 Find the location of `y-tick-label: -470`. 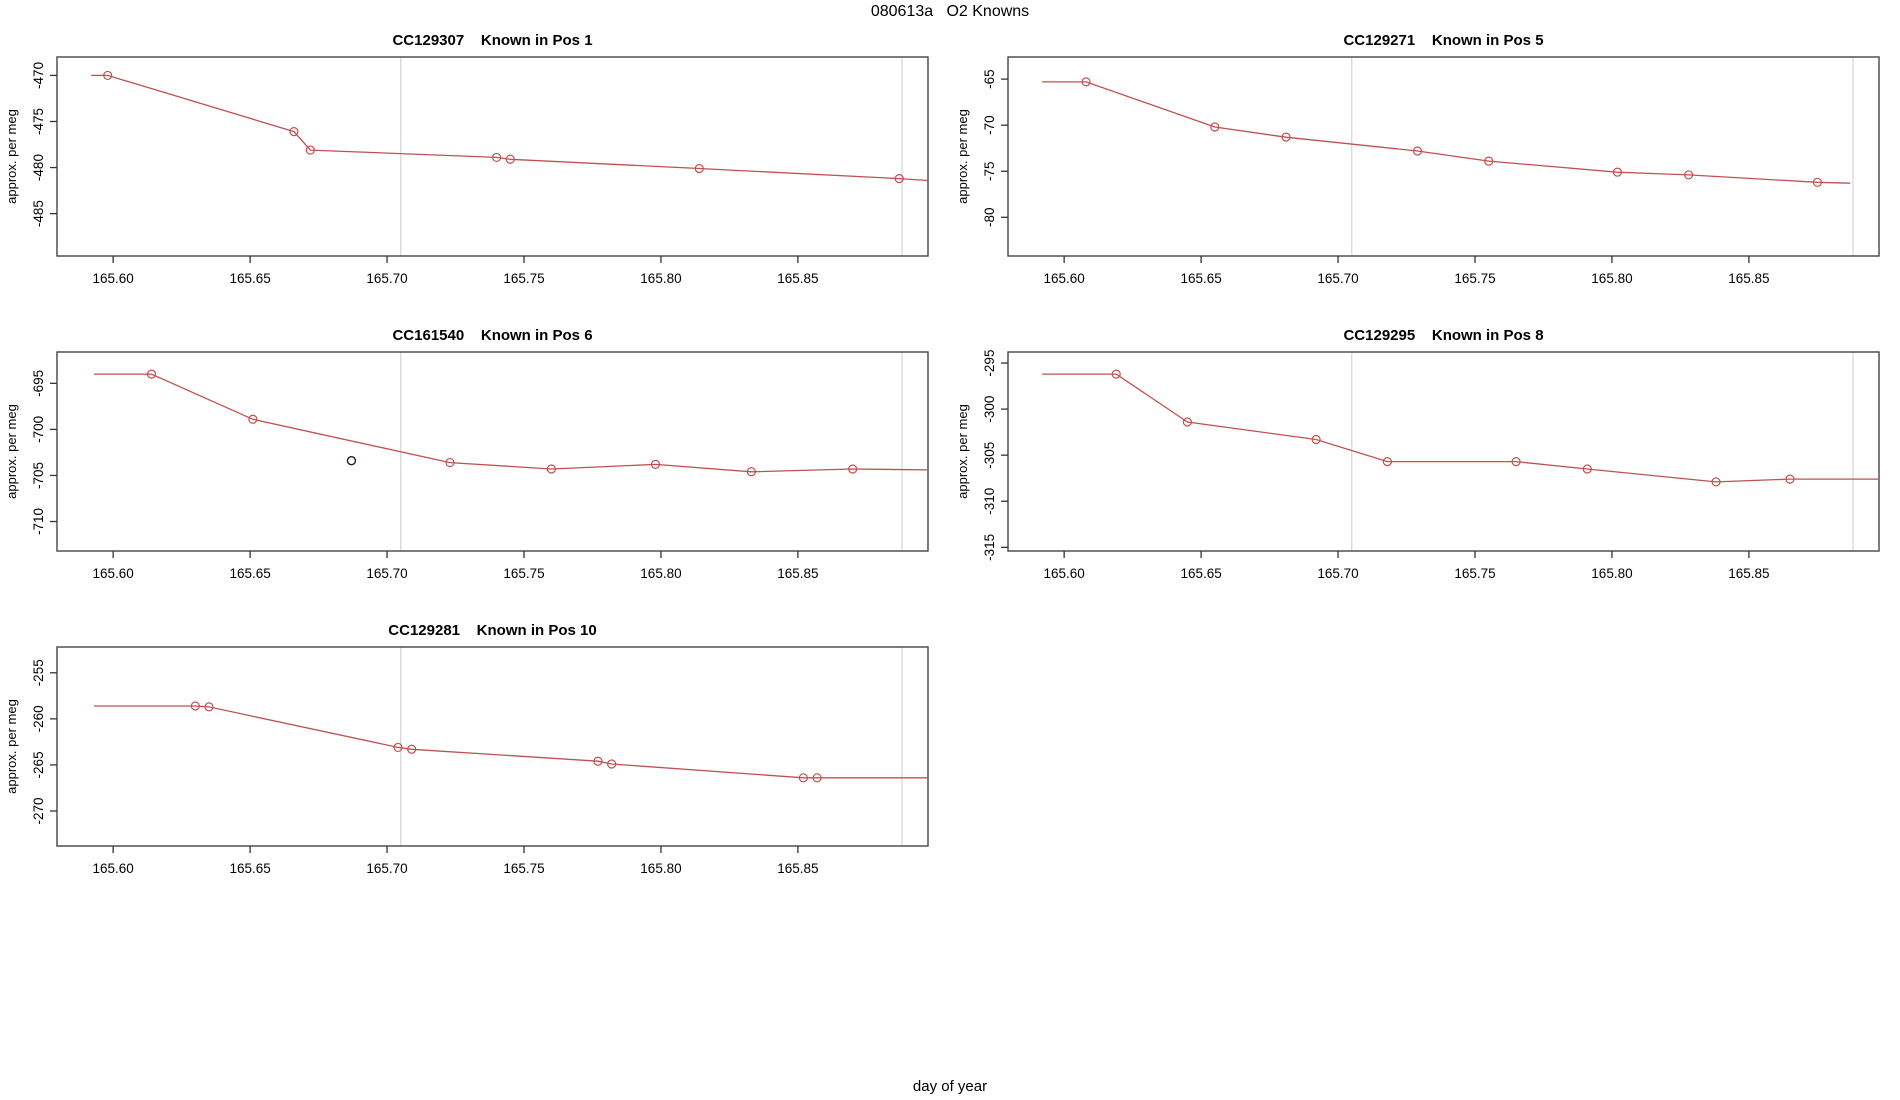

y-tick-label: -470 is located at coordinates (38, 75).